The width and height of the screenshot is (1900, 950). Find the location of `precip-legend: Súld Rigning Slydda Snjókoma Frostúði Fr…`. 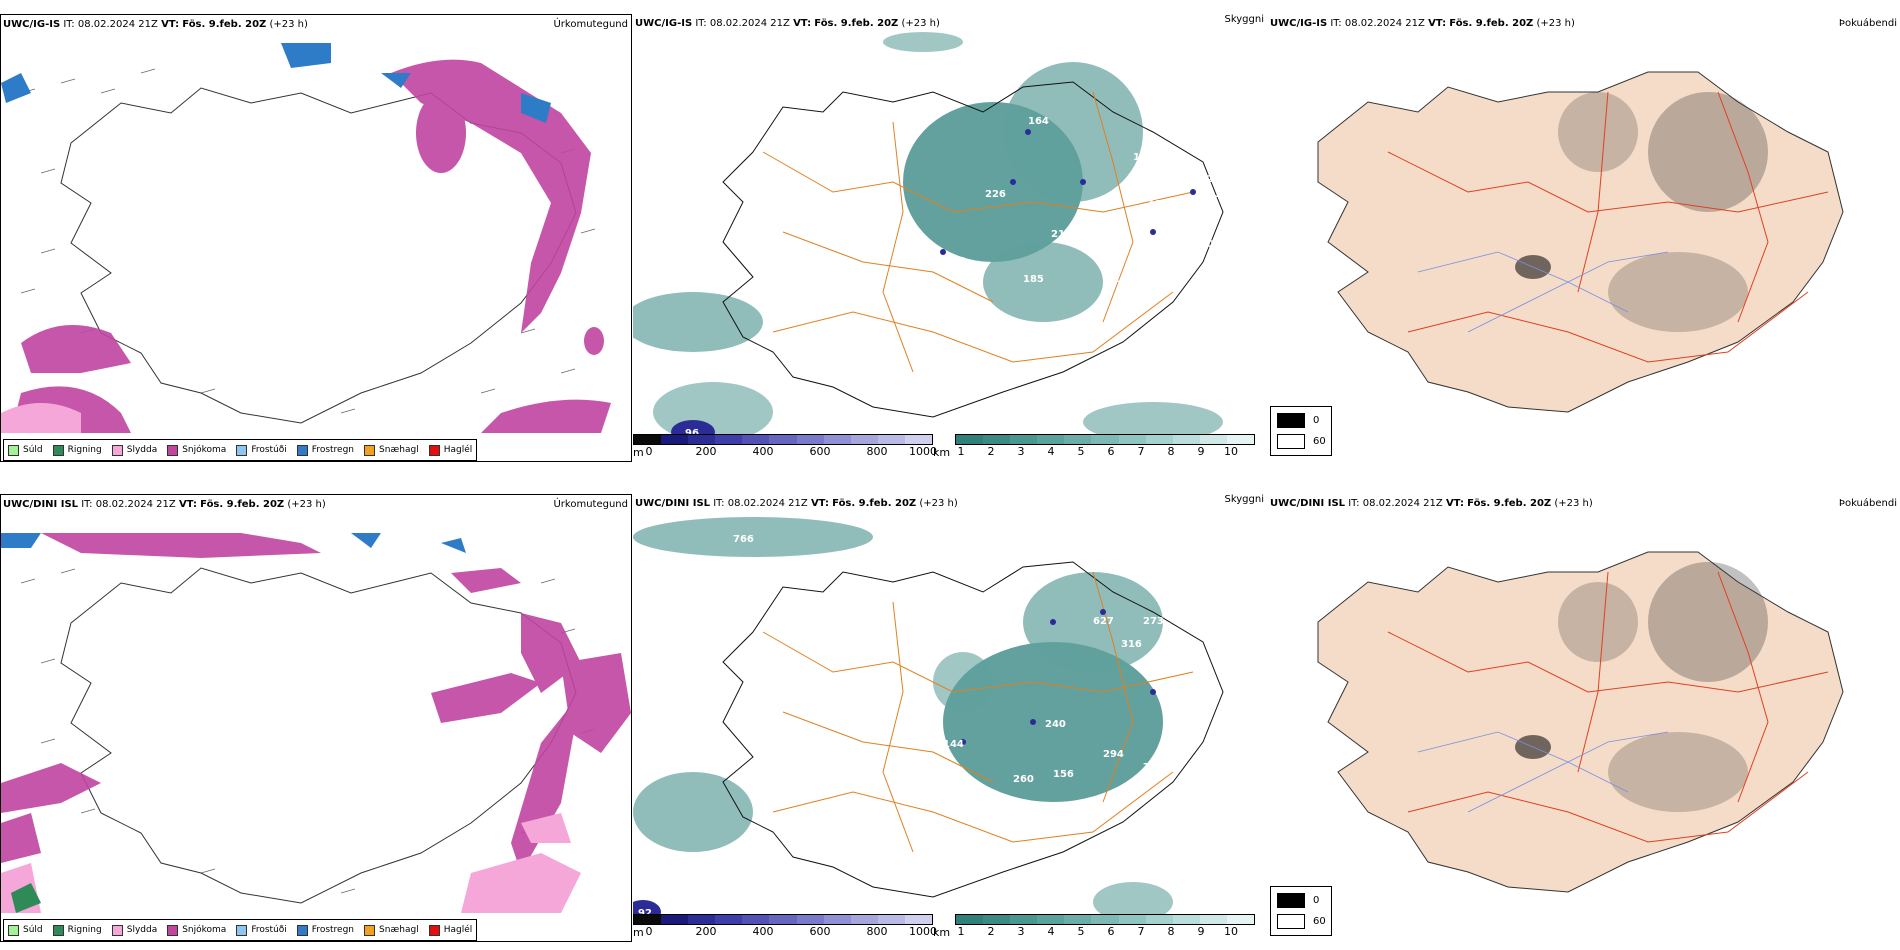

precip-legend: Súld Rigning Slydda Snjókoma Frostúði Fr… is located at coordinates (240, 930).